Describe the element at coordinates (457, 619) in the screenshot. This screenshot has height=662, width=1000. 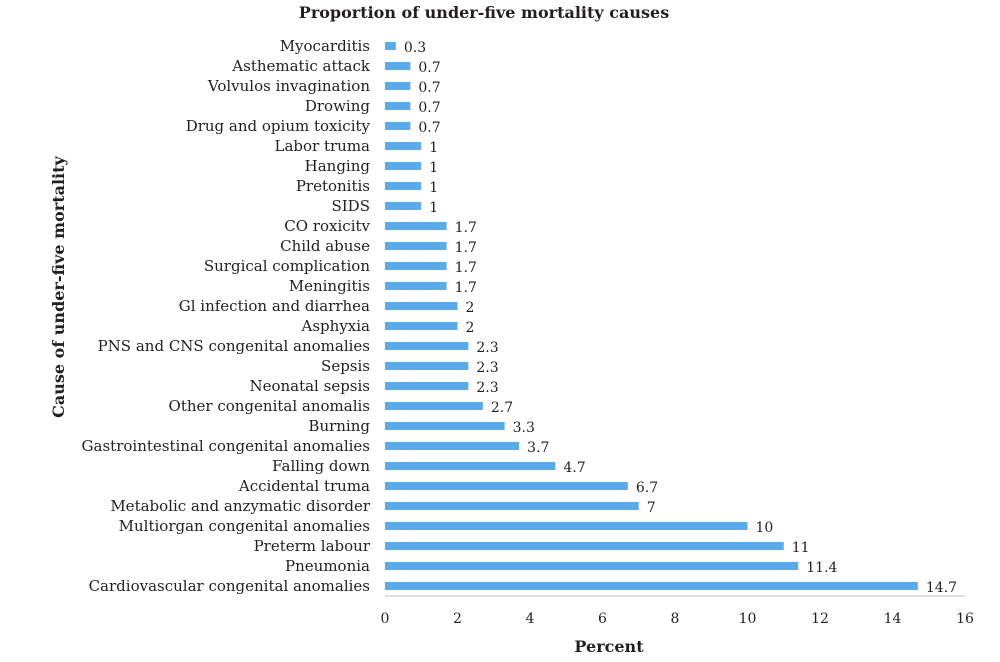
I see `x-tick-label: 2` at that location.